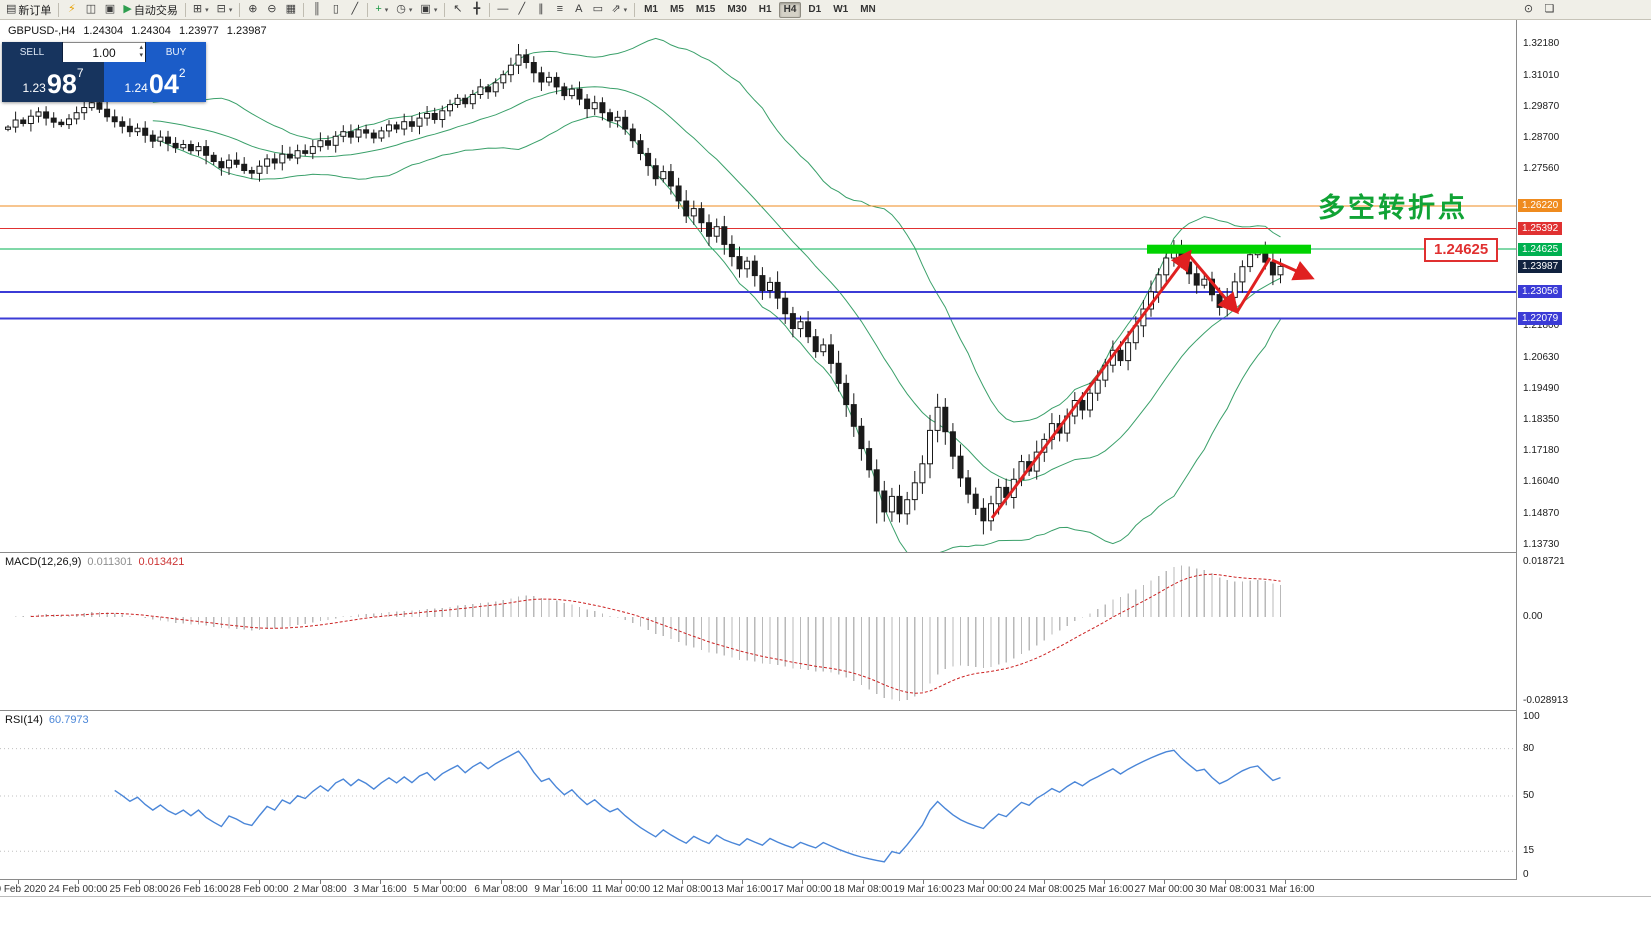 The height and width of the screenshot is (944, 1651). I want to click on timeframe-m5: M5, so click(676, 9).